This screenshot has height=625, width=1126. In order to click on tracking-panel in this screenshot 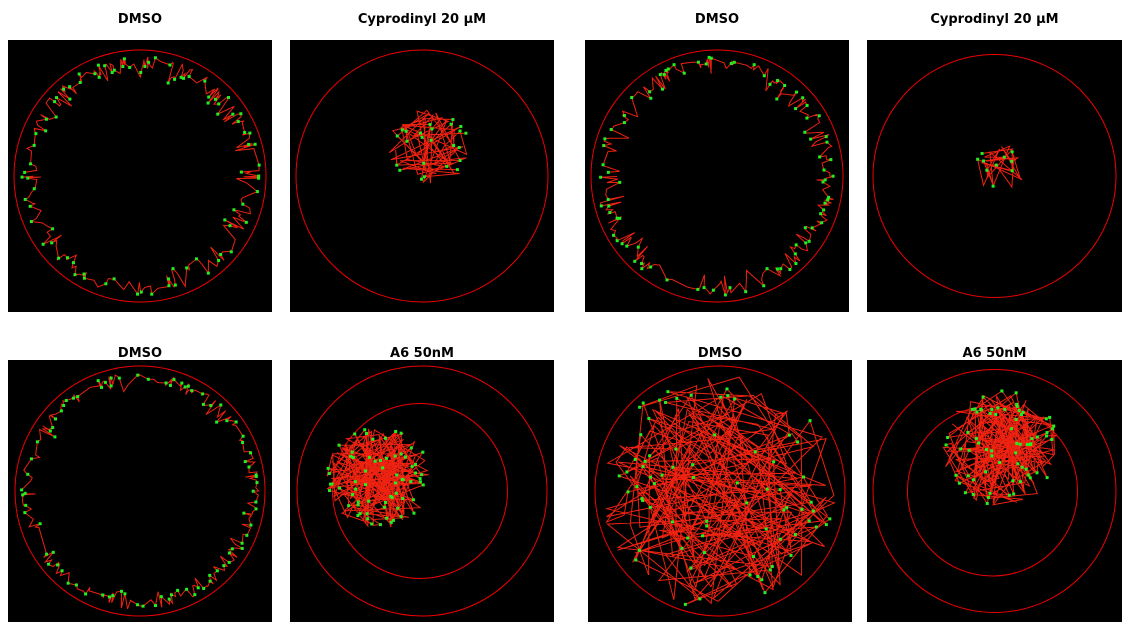, I will do `click(717, 176)`.